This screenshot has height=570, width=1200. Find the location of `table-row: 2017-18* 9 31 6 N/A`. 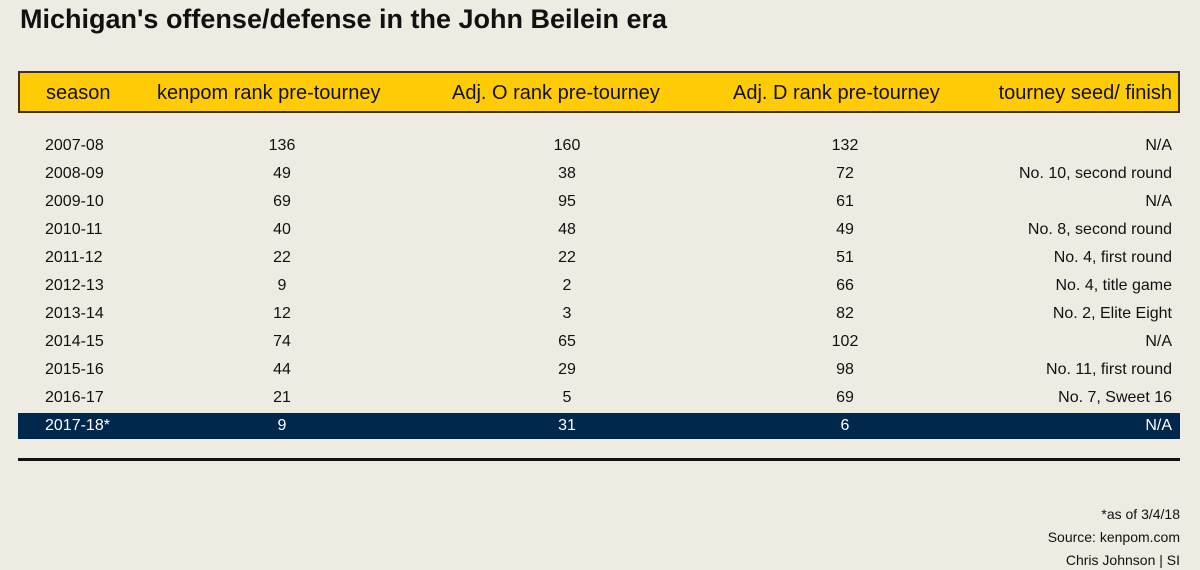

table-row: 2017-18* 9 31 6 N/A is located at coordinates (599, 426).